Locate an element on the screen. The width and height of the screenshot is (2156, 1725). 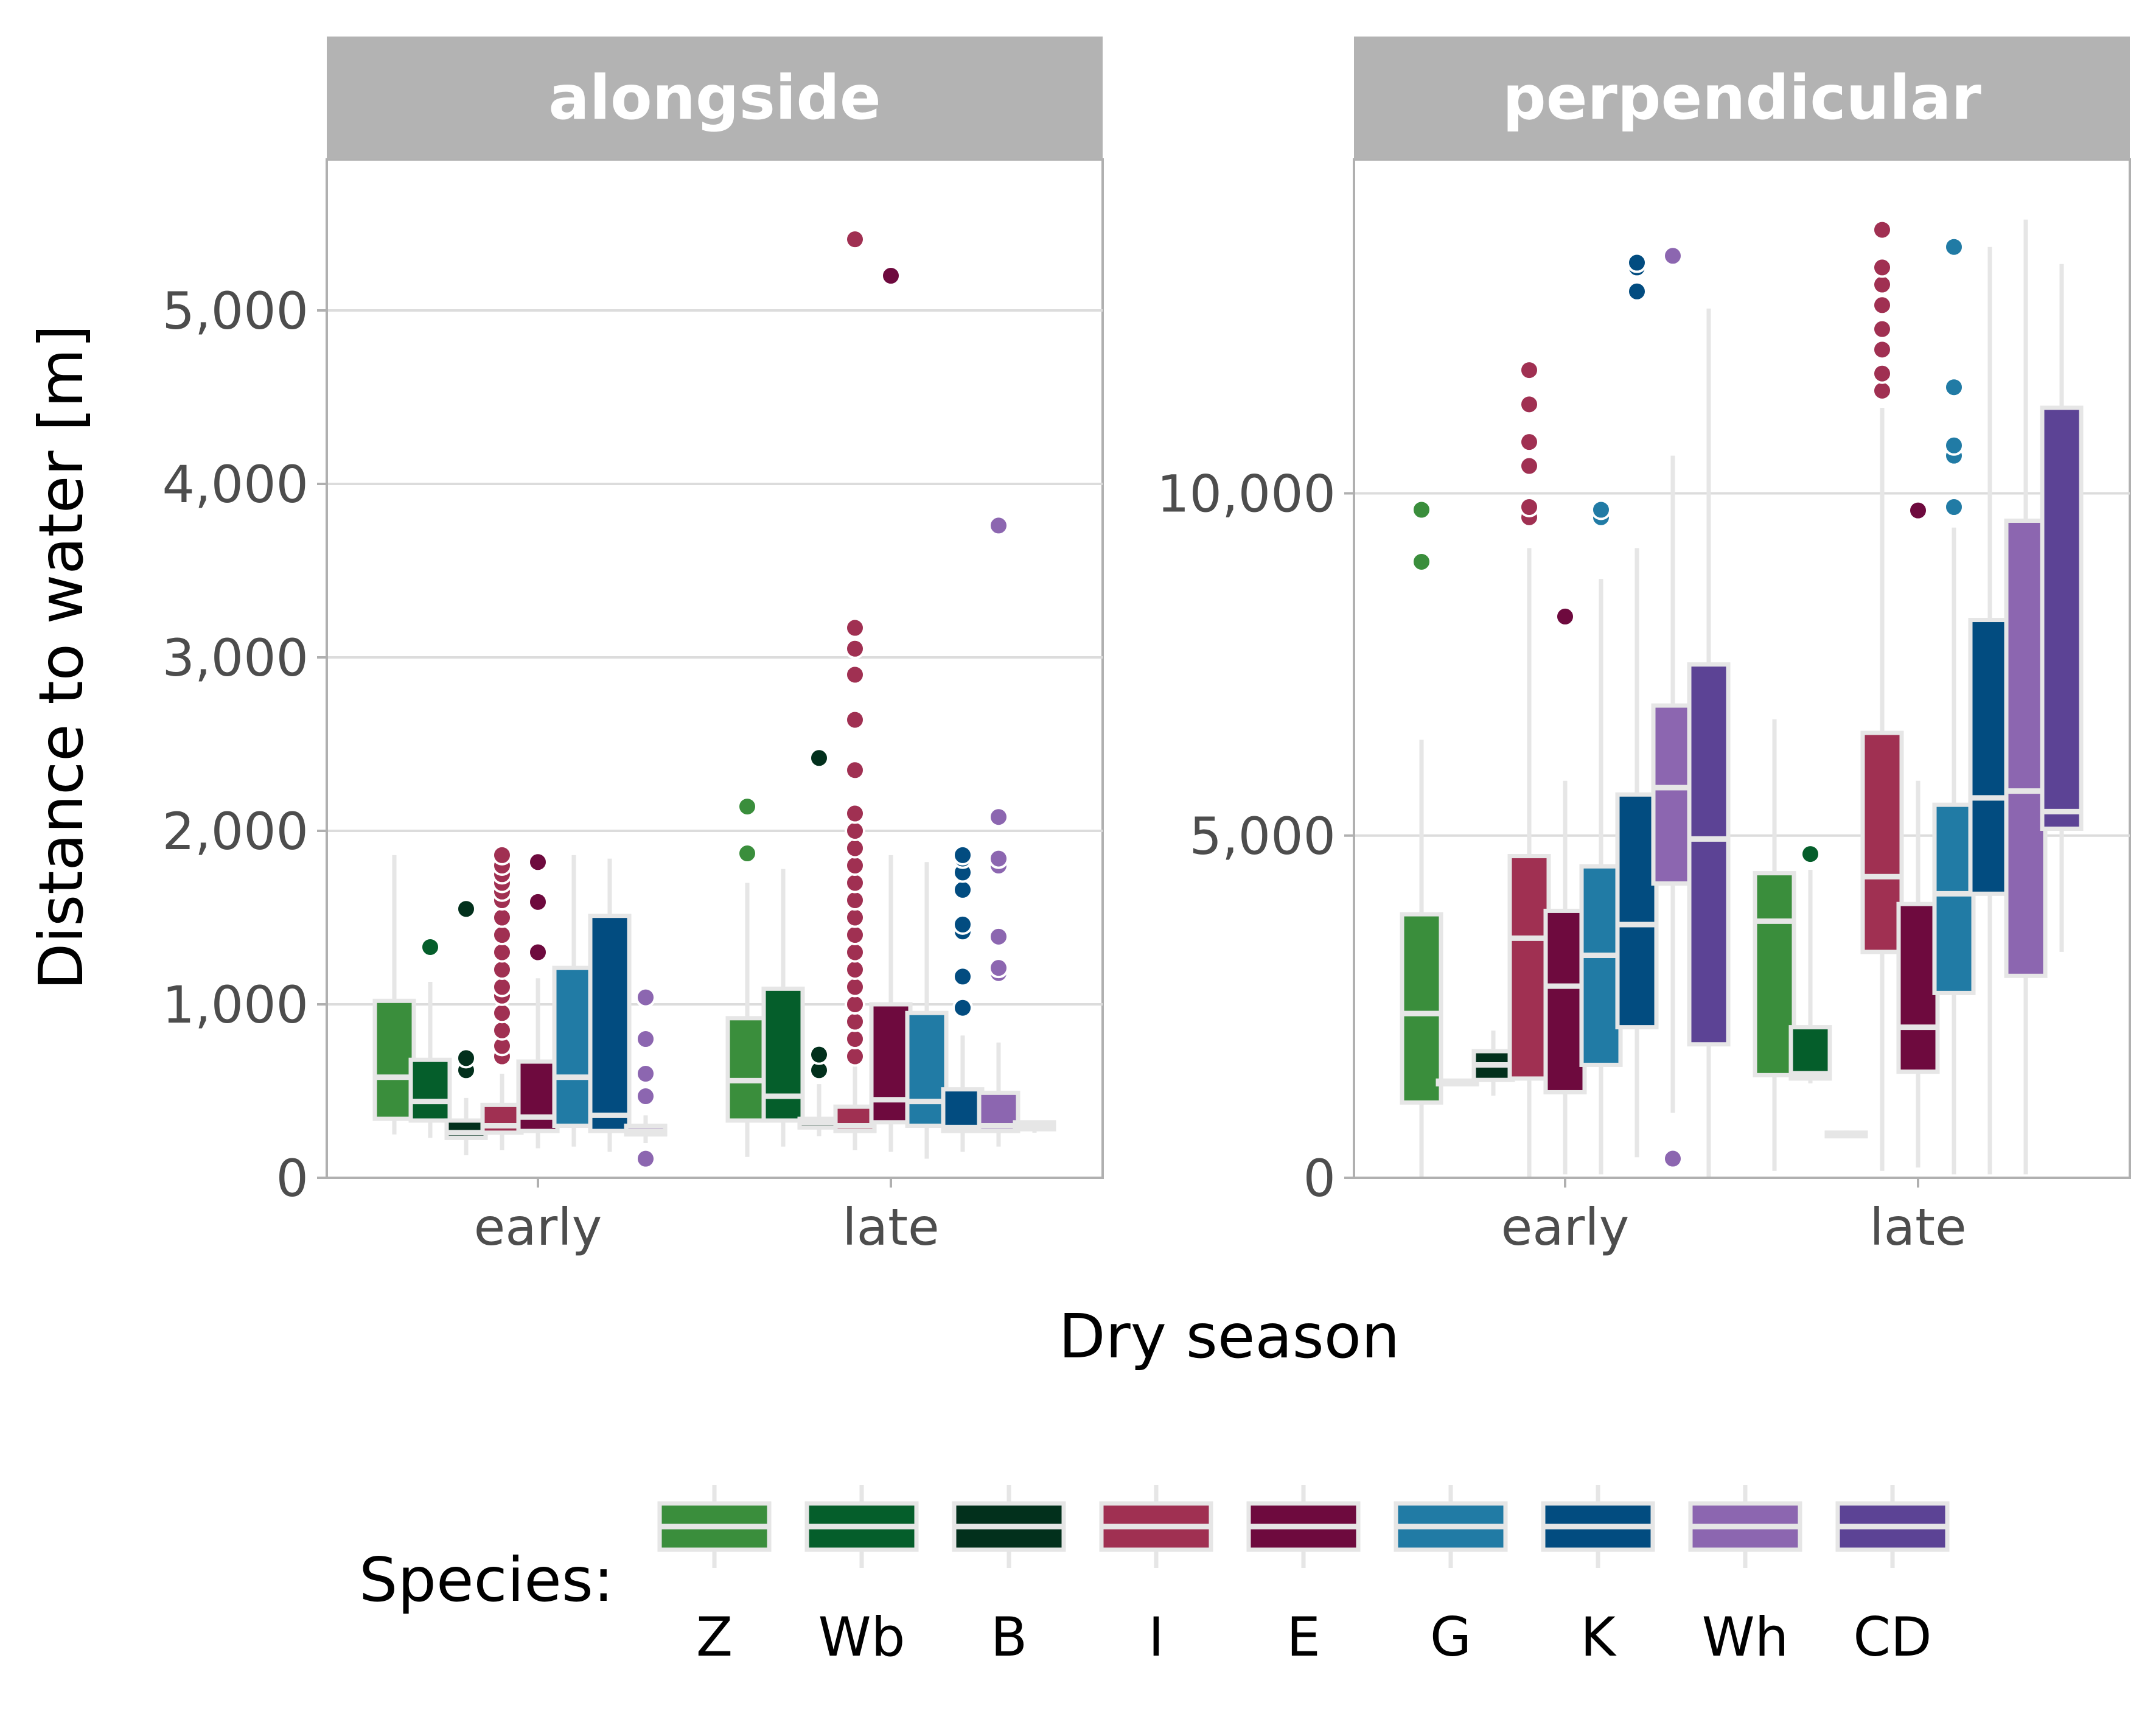
legend-key-I: I is located at coordinates (1156, 1576).